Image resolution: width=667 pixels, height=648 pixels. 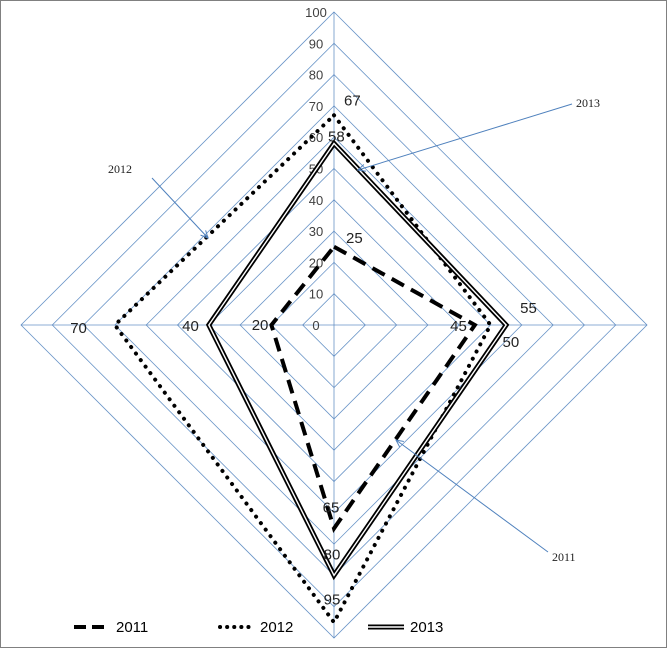 What do you see at coordinates (458, 326) in the screenshot?
I see `data-label-2011: 45` at bounding box center [458, 326].